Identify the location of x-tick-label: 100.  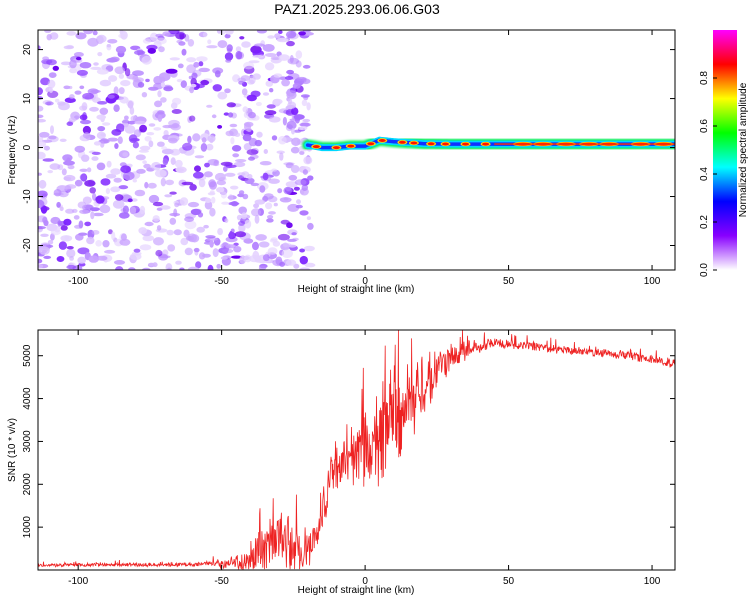
(652, 281).